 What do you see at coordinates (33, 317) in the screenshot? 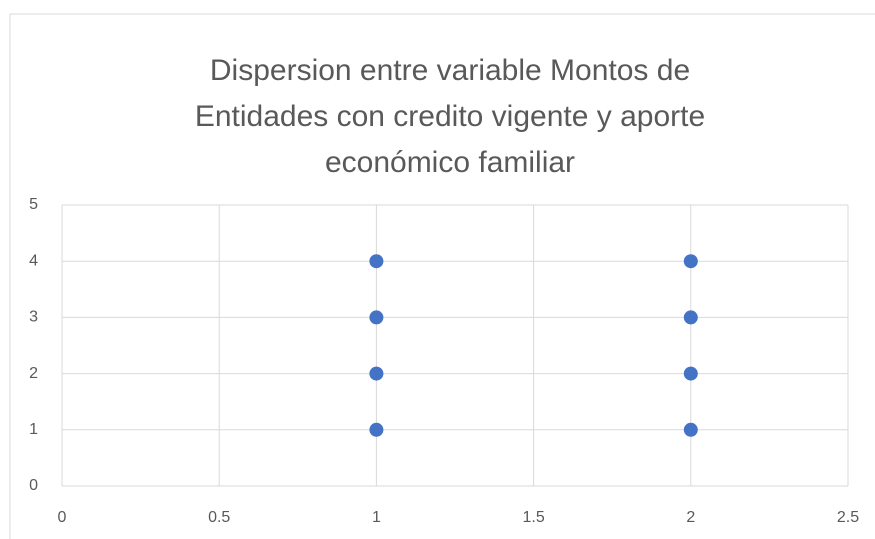
I see `y-tick-label: 3` at bounding box center [33, 317].